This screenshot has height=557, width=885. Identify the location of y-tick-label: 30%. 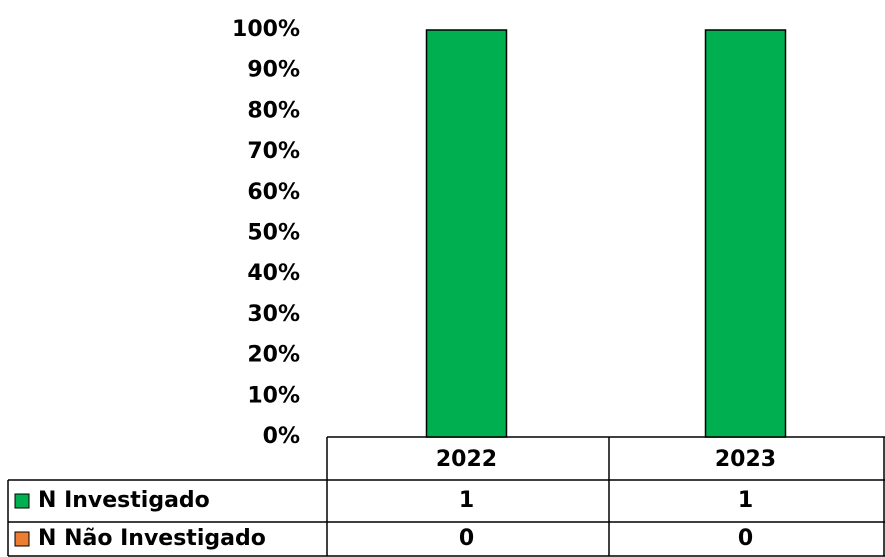
(273, 314).